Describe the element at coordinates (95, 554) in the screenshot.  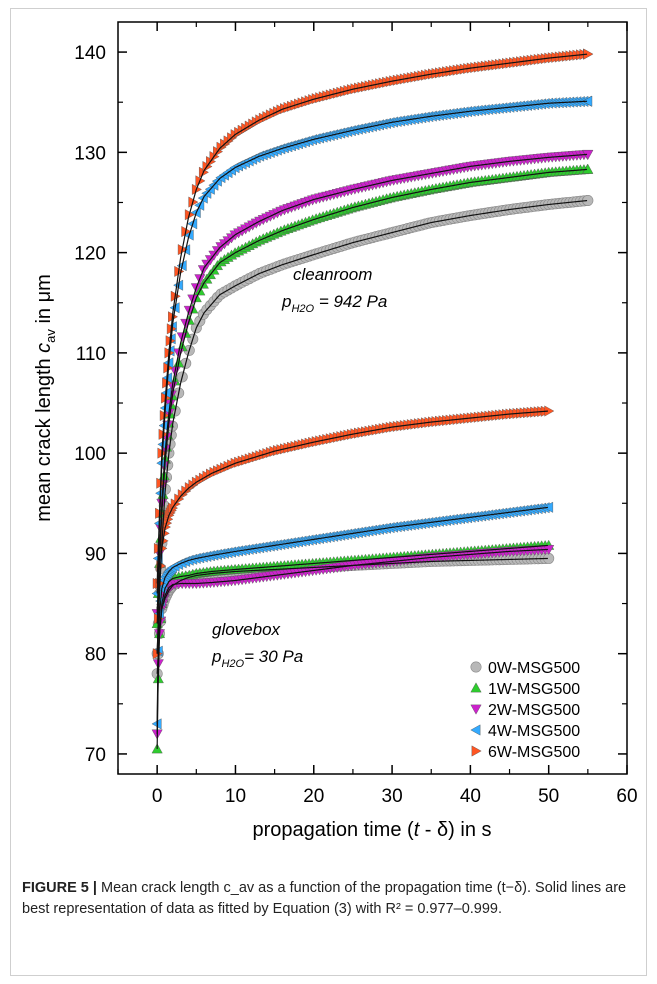
I see `y-tick-label: 90` at that location.